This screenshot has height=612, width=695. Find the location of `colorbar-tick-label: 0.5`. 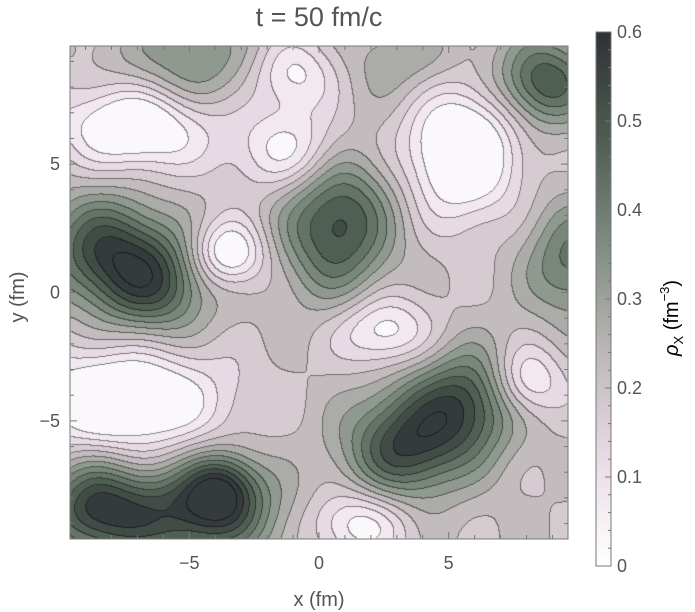

colorbar-tick-label: 0.5 is located at coordinates (629, 121).